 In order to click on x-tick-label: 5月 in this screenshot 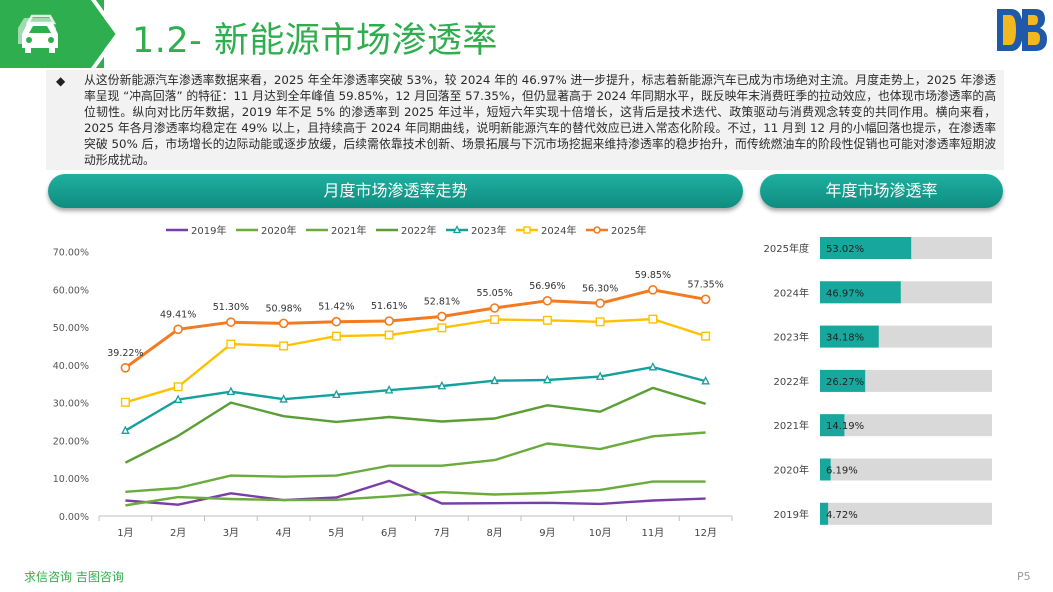, I will do `click(336, 533)`.